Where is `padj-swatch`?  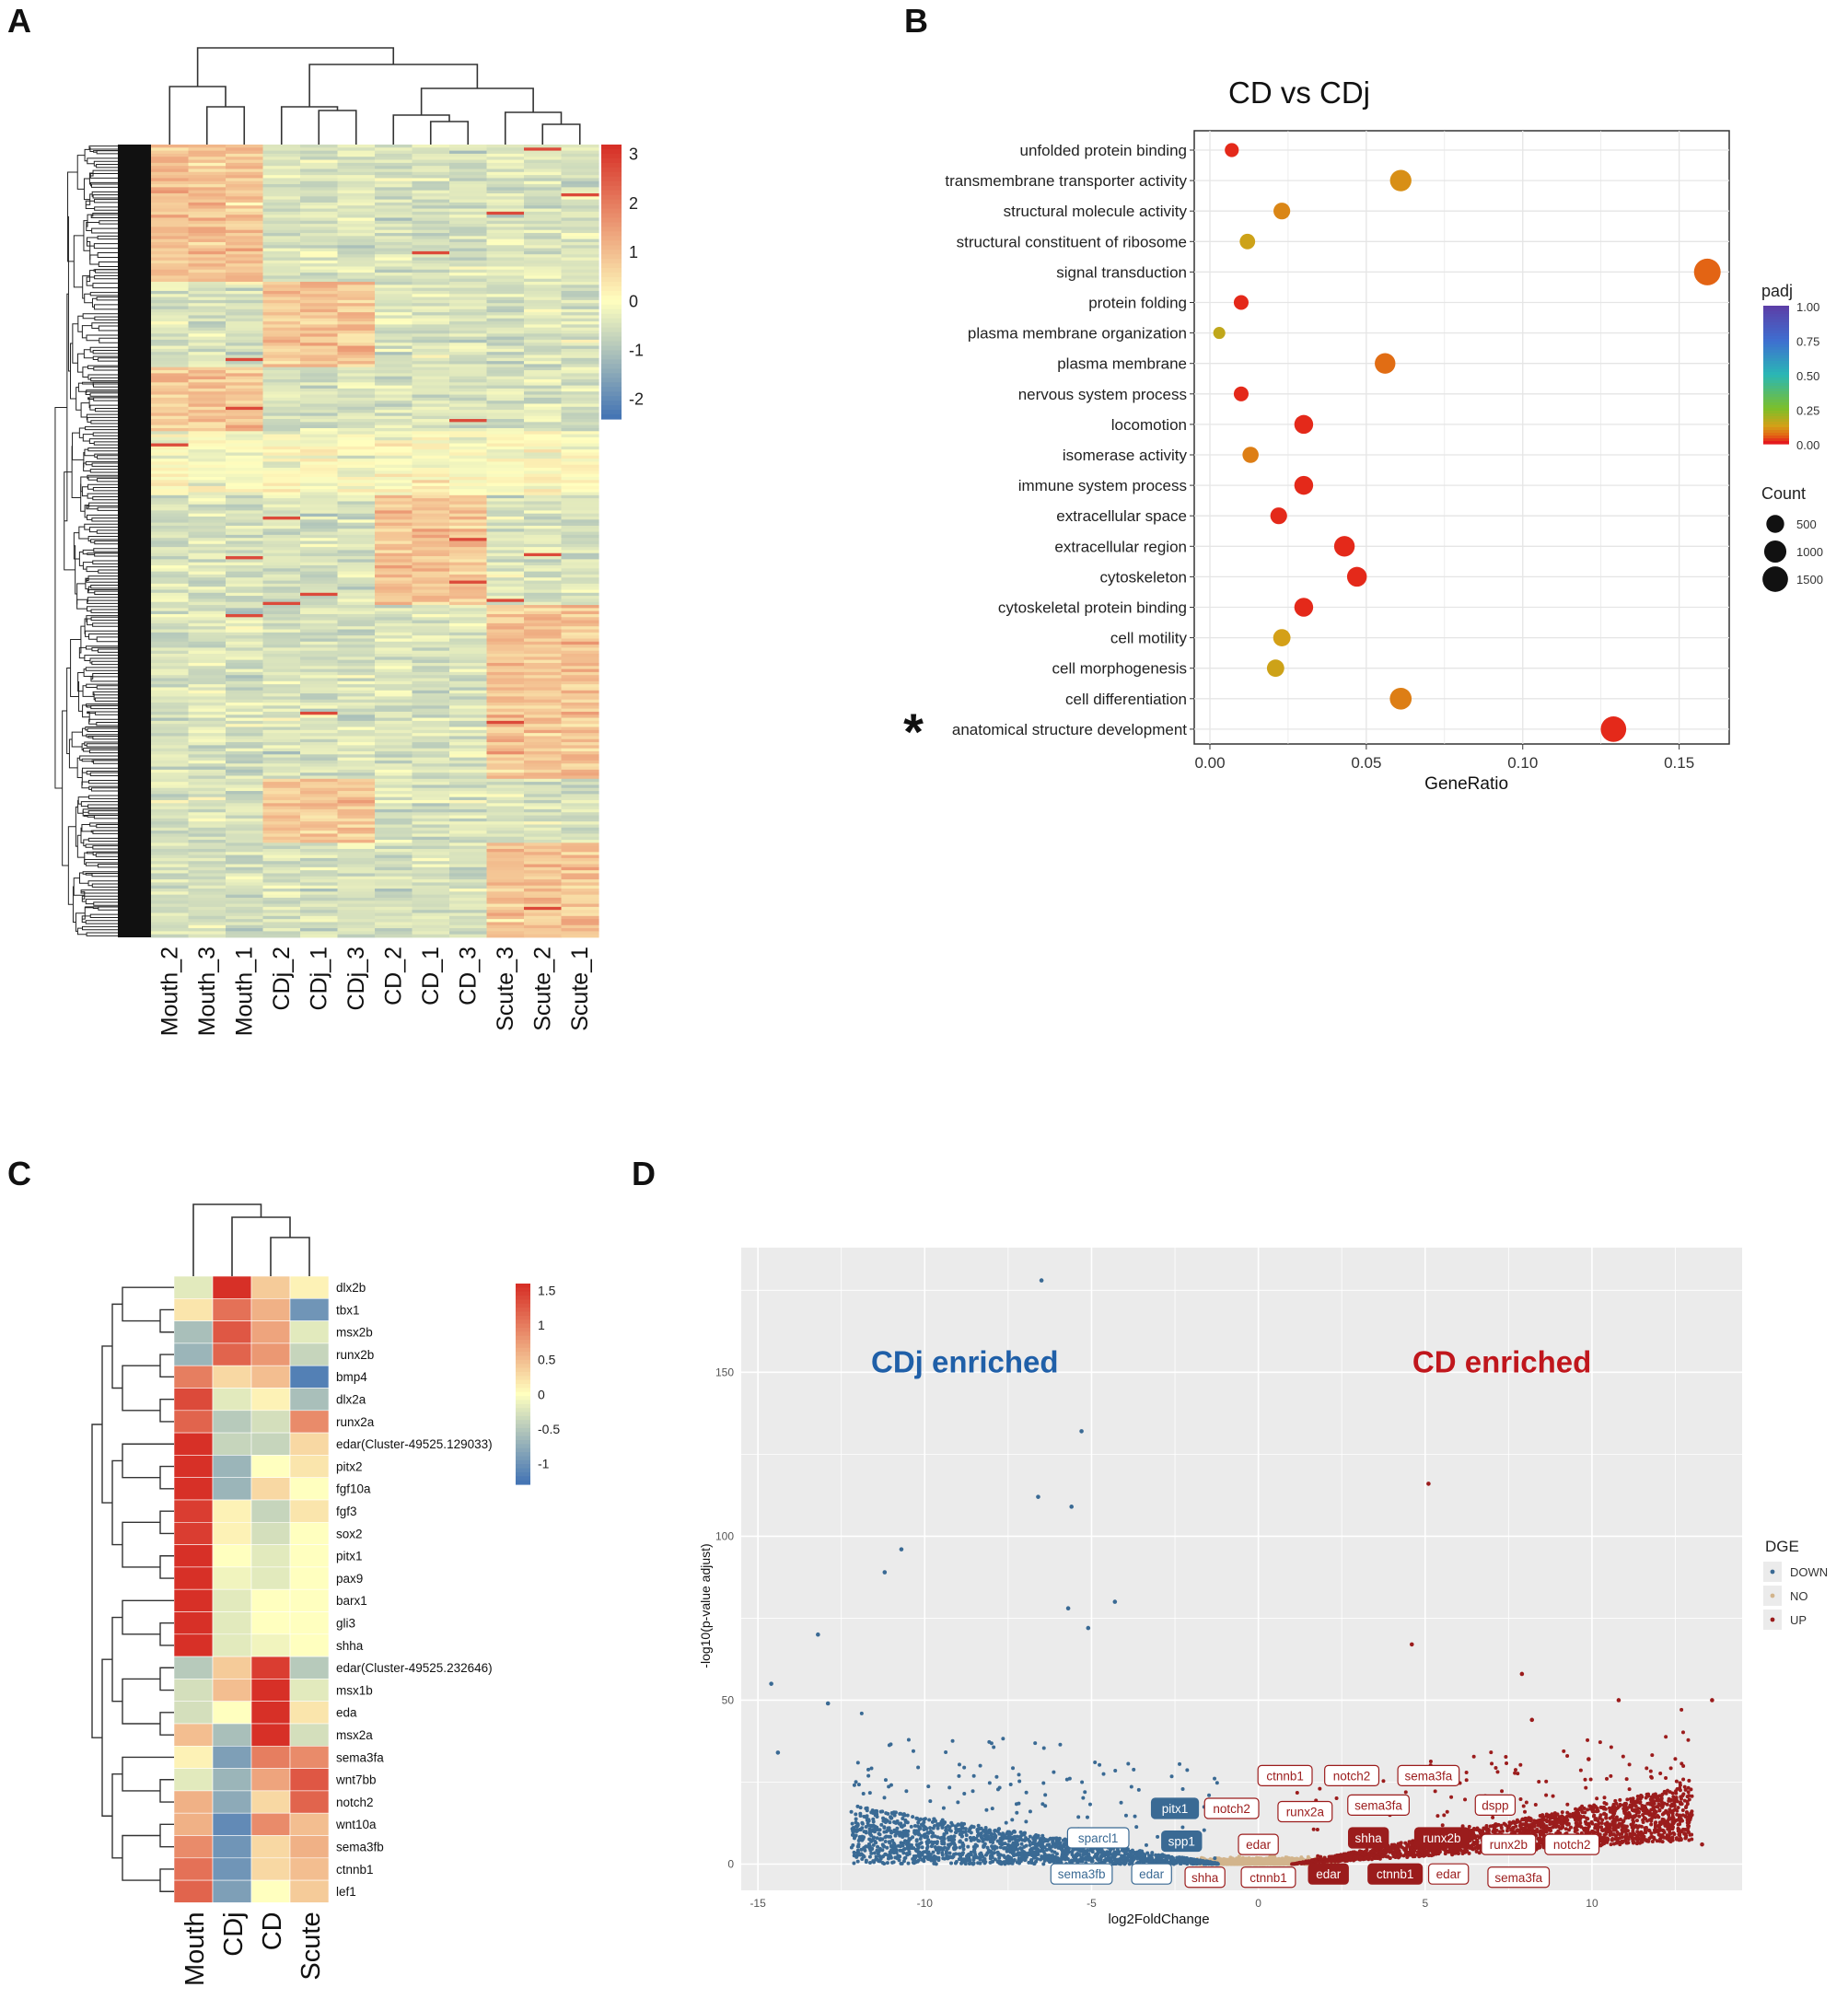
padj-swatch is located at coordinates (1776, 412).